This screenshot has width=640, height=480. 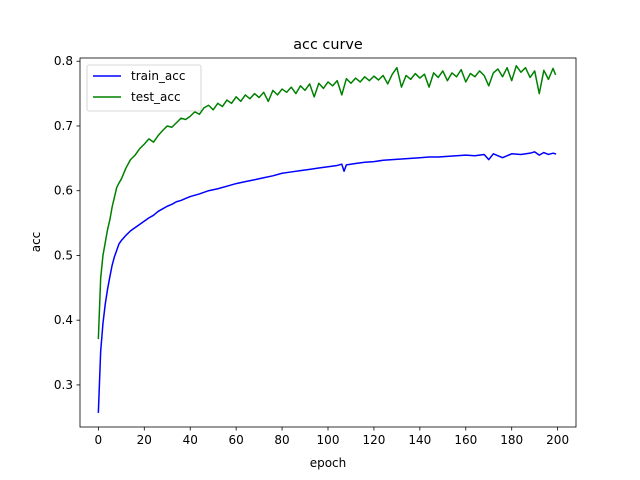 What do you see at coordinates (328, 440) in the screenshot?
I see `x-tick-label: 100` at bounding box center [328, 440].